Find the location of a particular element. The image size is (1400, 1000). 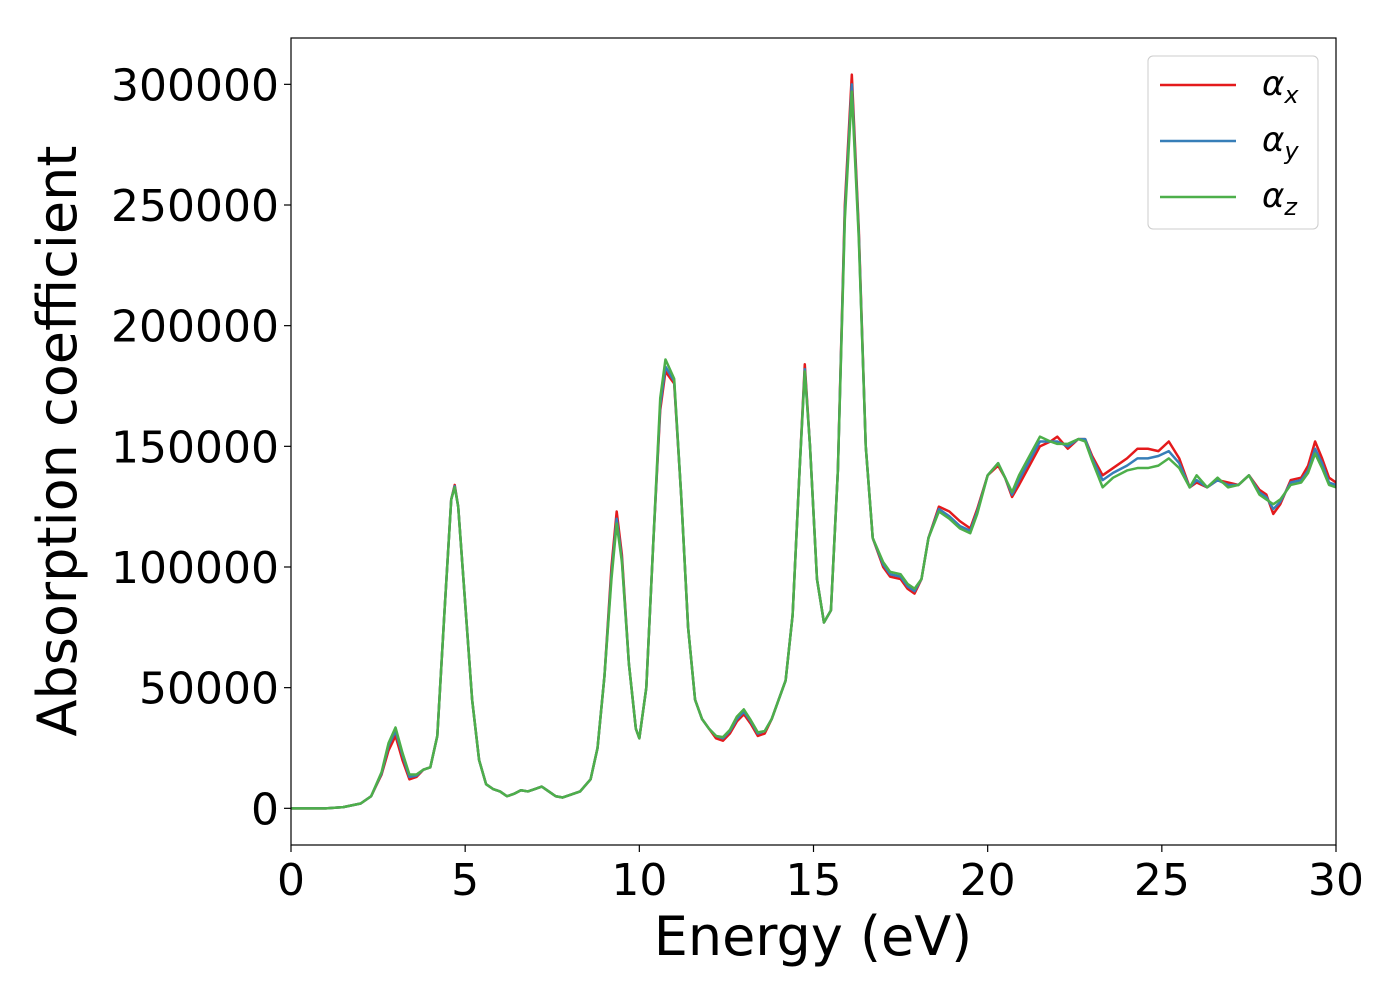

legend-label: αx is located at coordinates (1280, 86).